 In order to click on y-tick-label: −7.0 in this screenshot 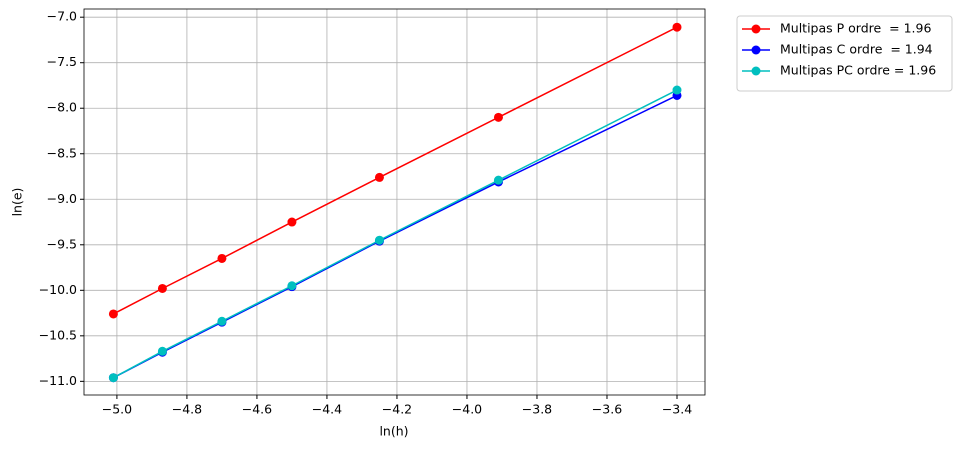, I will do `click(62, 16)`.